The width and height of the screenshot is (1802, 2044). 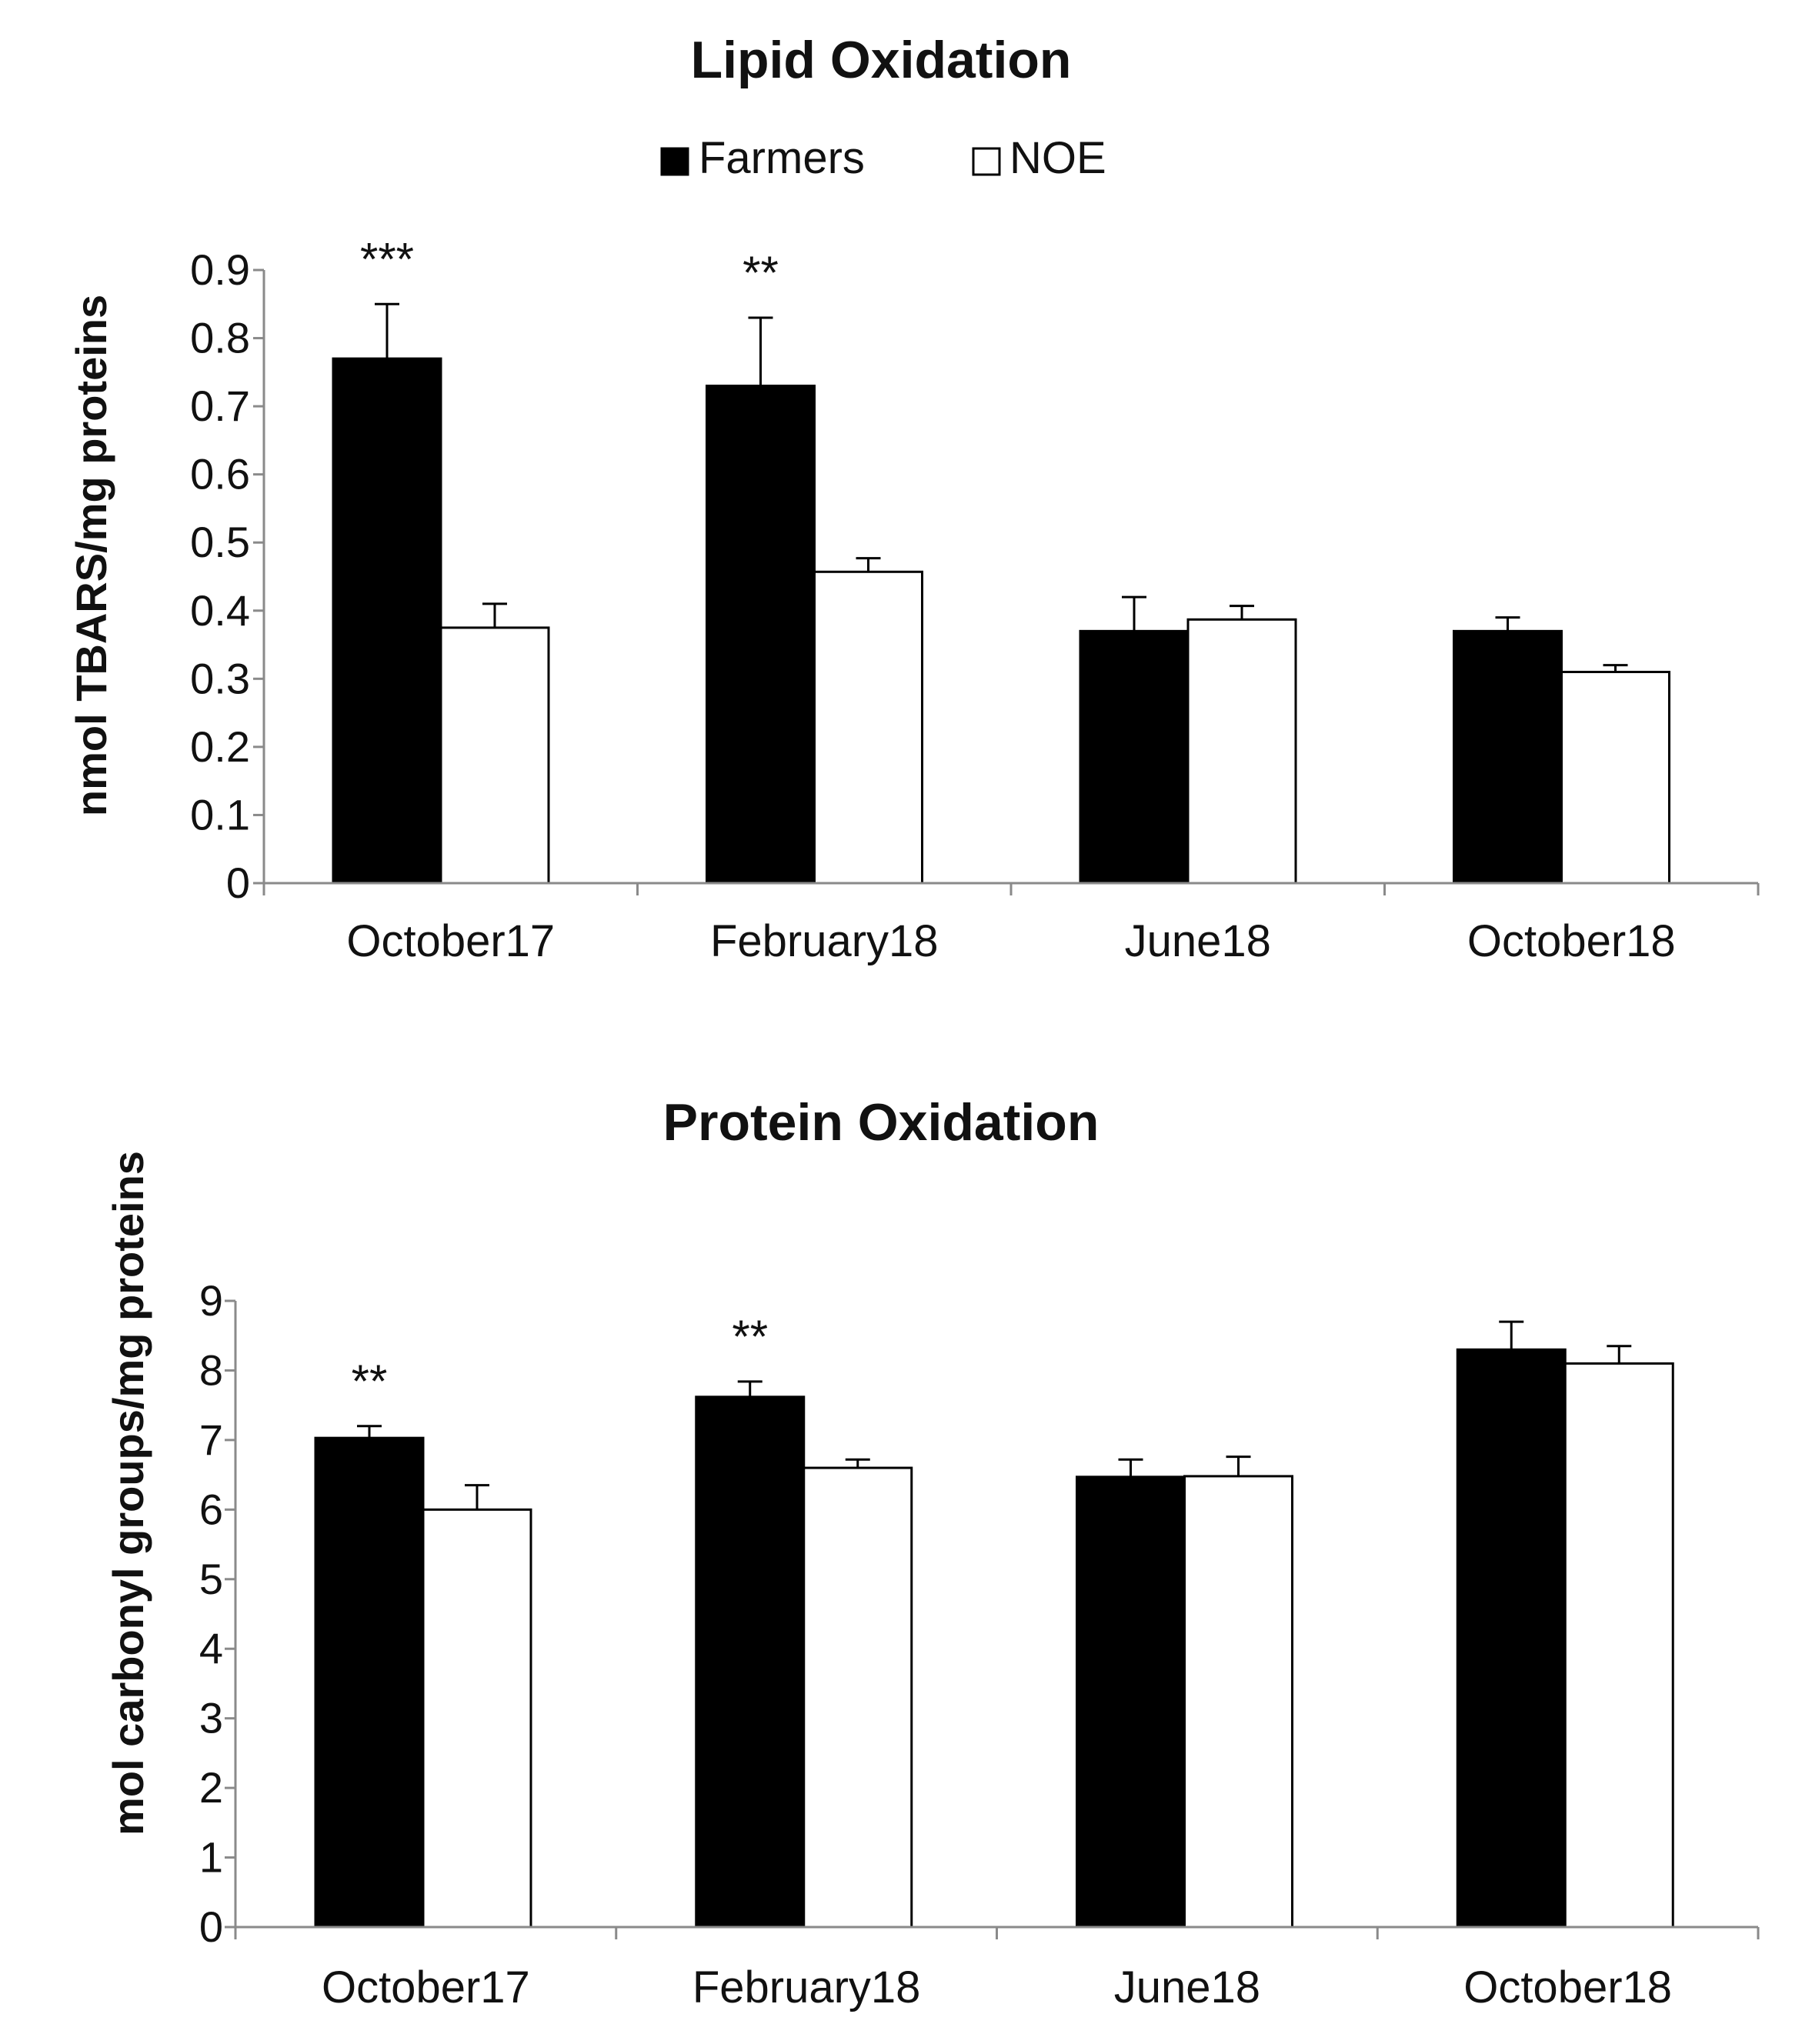 What do you see at coordinates (211, 1369) in the screenshot?
I see `y-tick-label: 8` at bounding box center [211, 1369].